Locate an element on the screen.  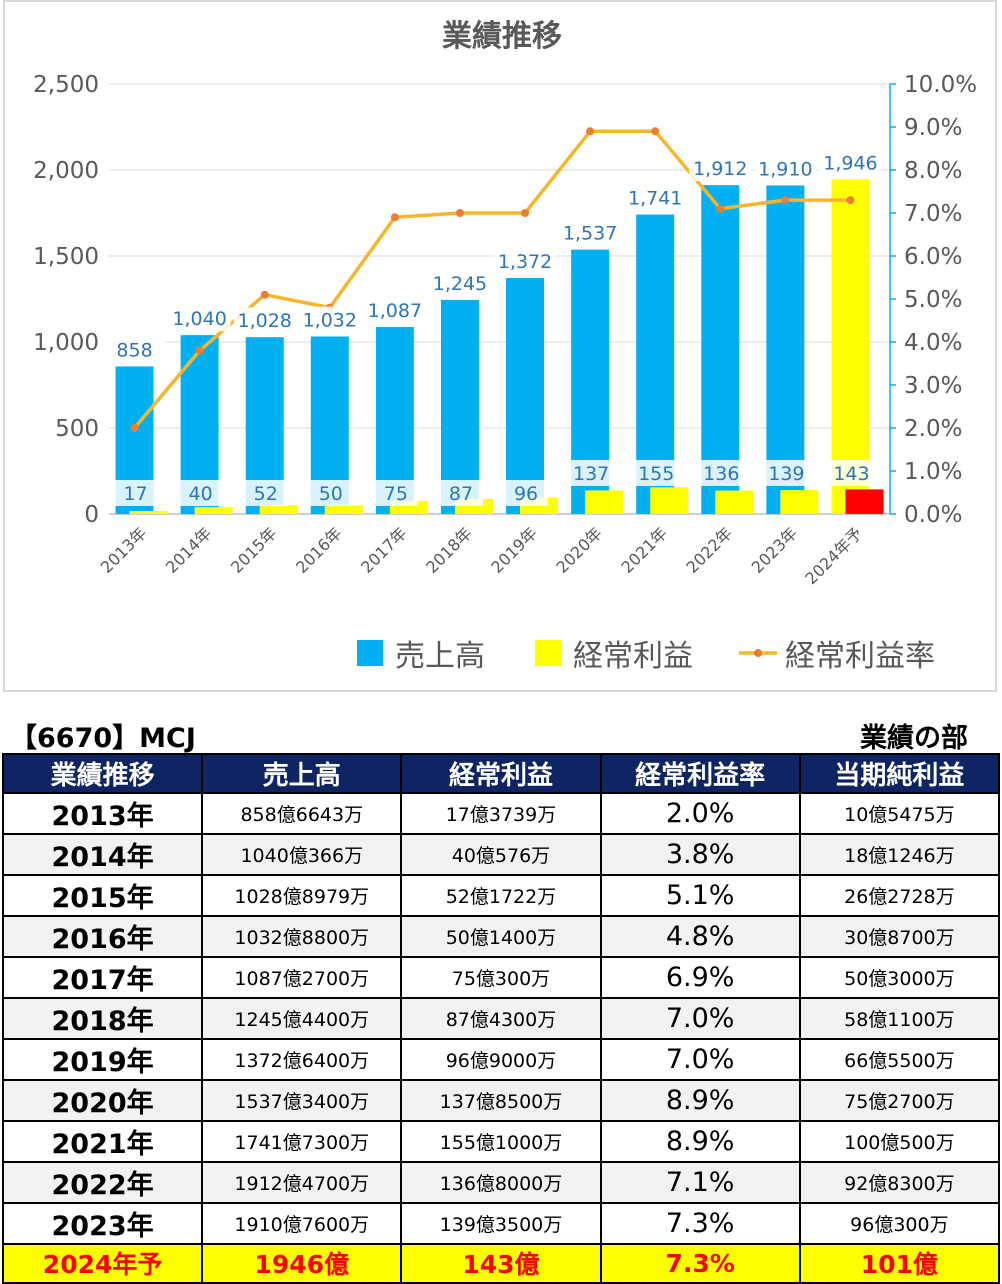
legend-marker-margin is located at coordinates (758, 653).